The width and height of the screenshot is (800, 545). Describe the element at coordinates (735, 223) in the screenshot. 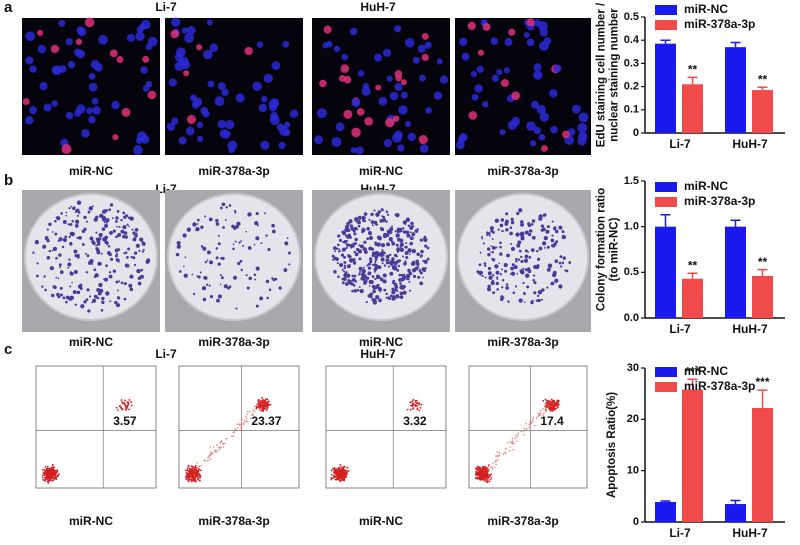

I see `error-bar` at that location.